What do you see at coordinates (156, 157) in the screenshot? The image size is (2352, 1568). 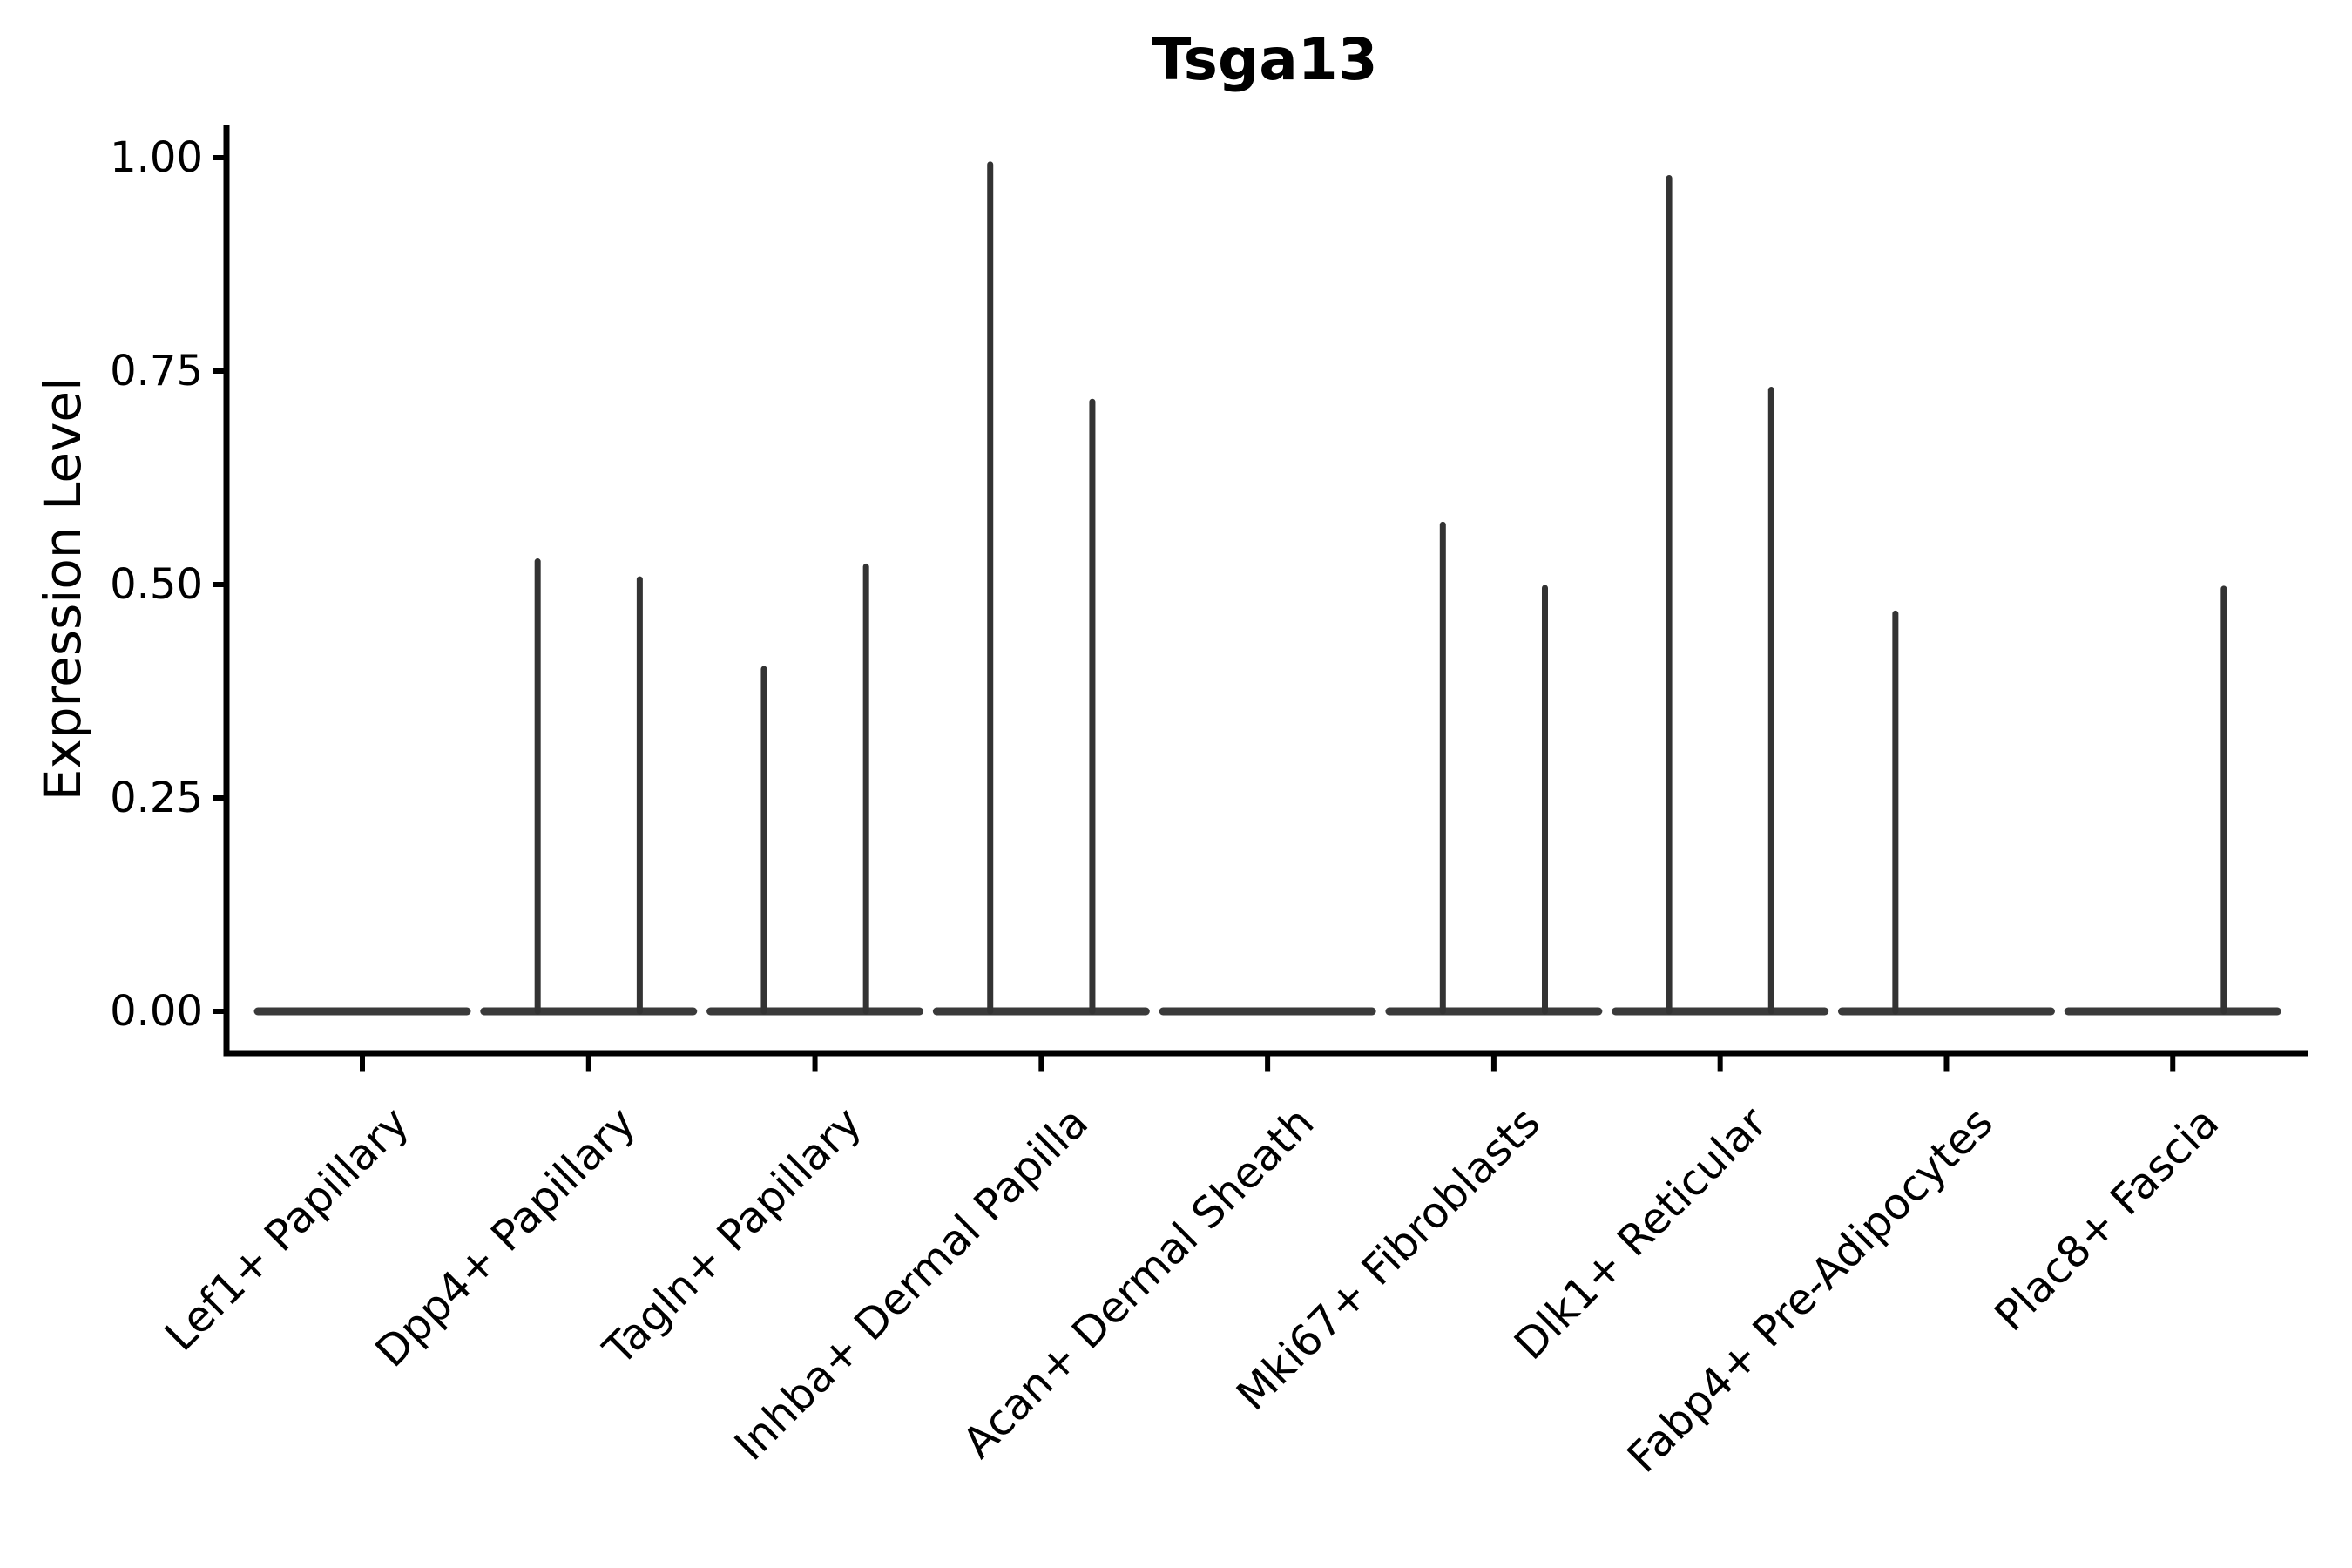 I see `y-axis-tick-label: 1.00` at bounding box center [156, 157].